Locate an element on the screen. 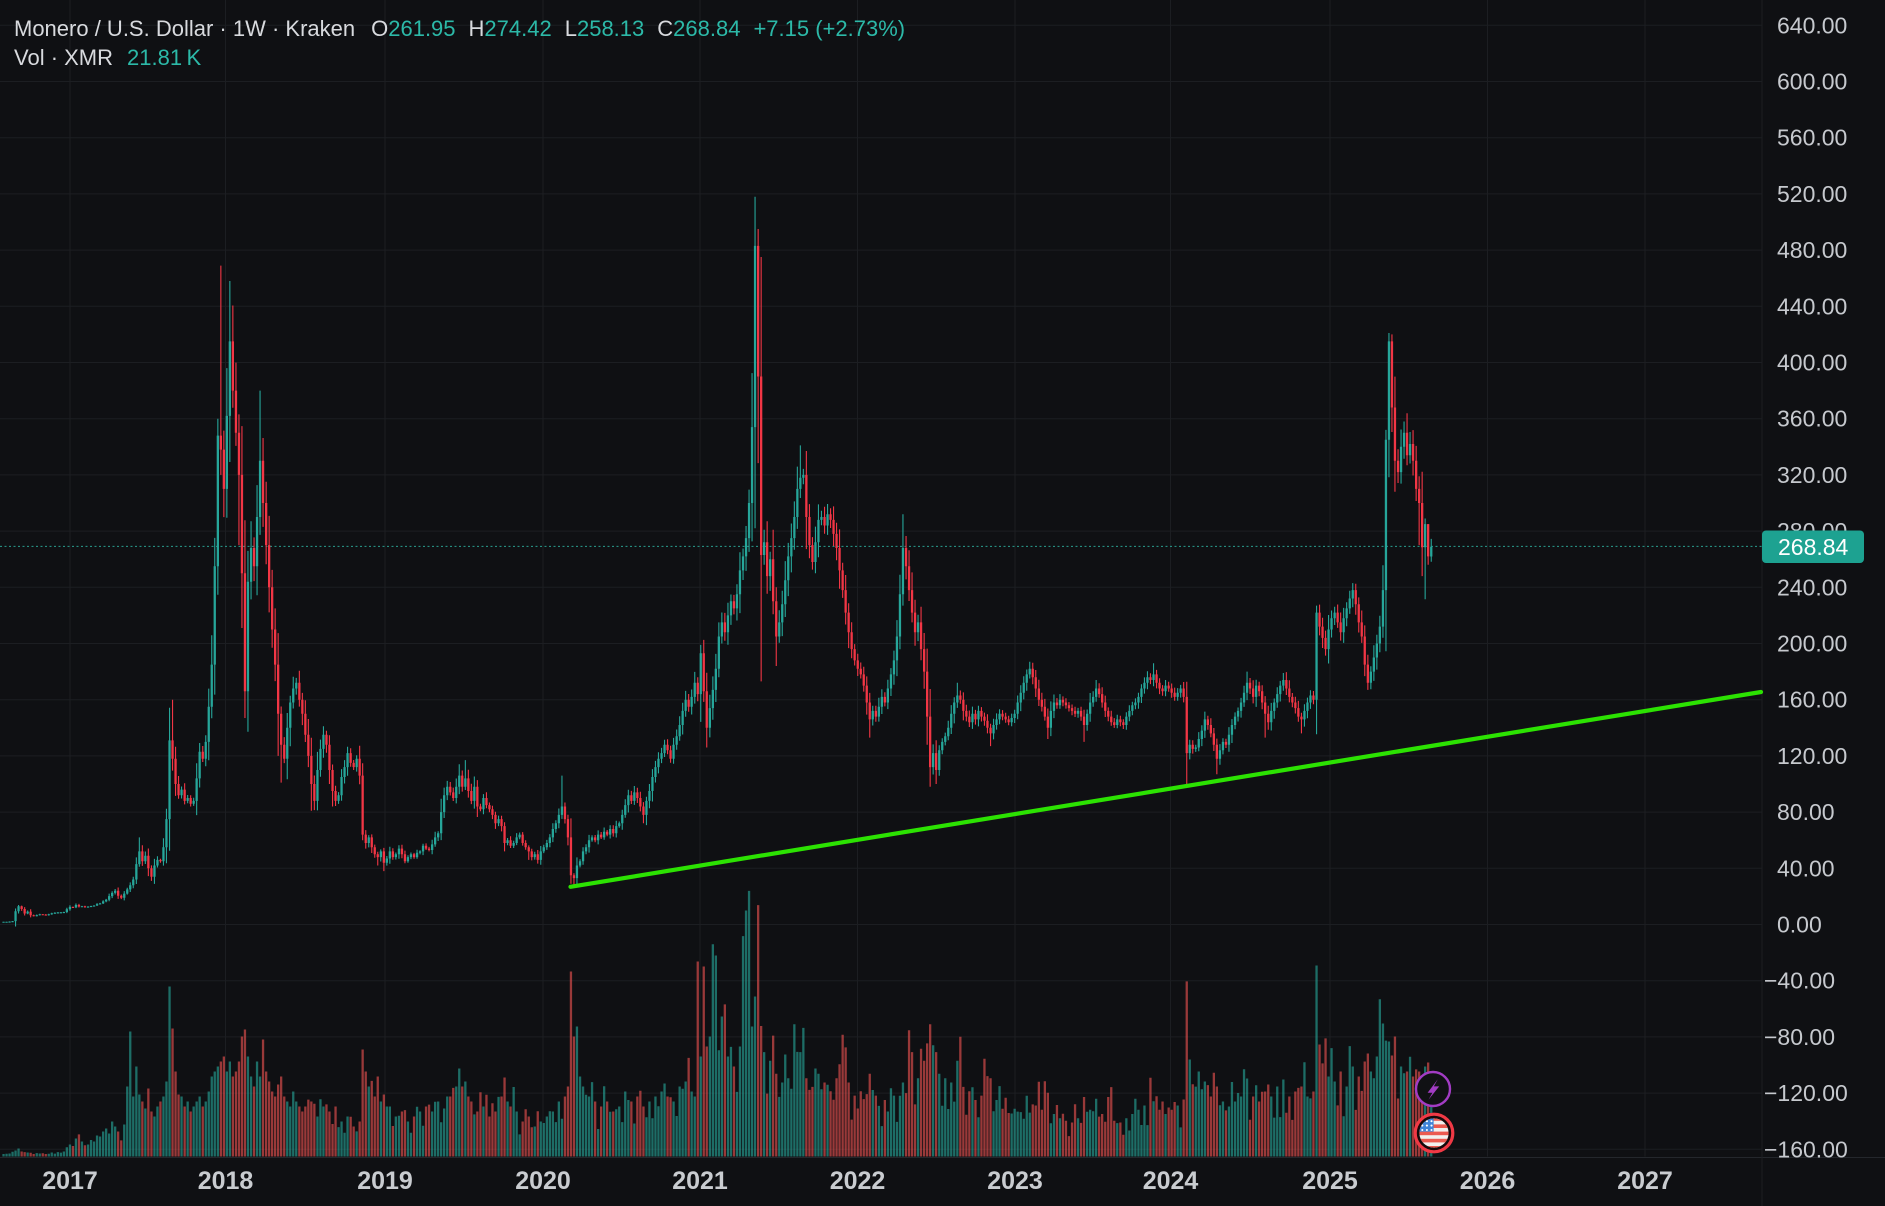  svg-text: 2024 is located at coordinates (1171, 1181).